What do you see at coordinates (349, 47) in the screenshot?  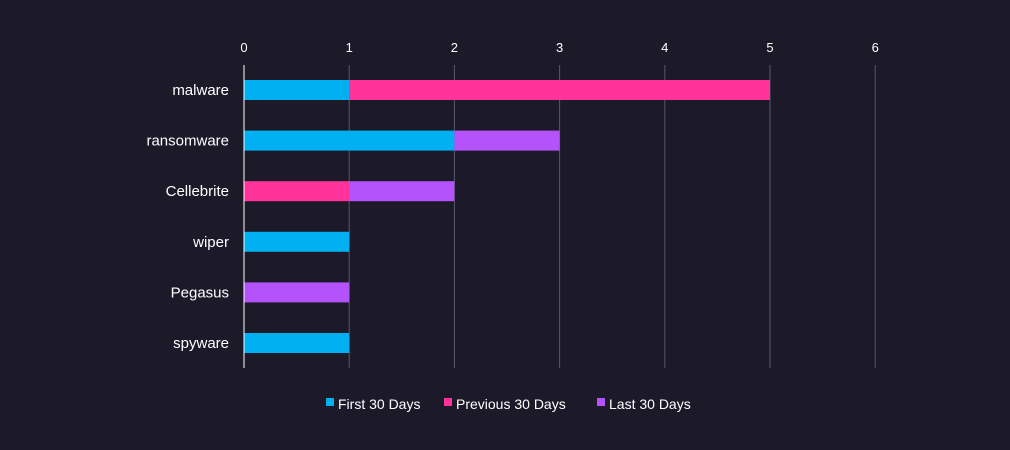 I see `x-tick-label: 1` at bounding box center [349, 47].